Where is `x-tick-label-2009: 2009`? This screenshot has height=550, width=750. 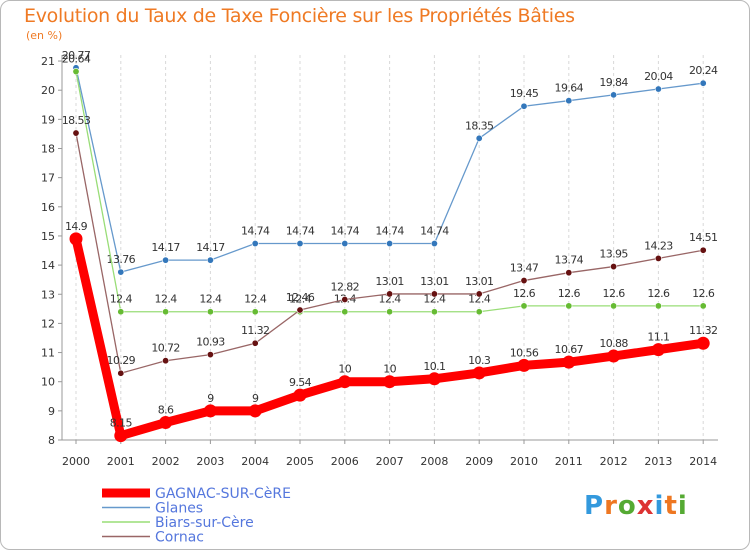
x-tick-label-2009: 2009 is located at coordinates (479, 461).